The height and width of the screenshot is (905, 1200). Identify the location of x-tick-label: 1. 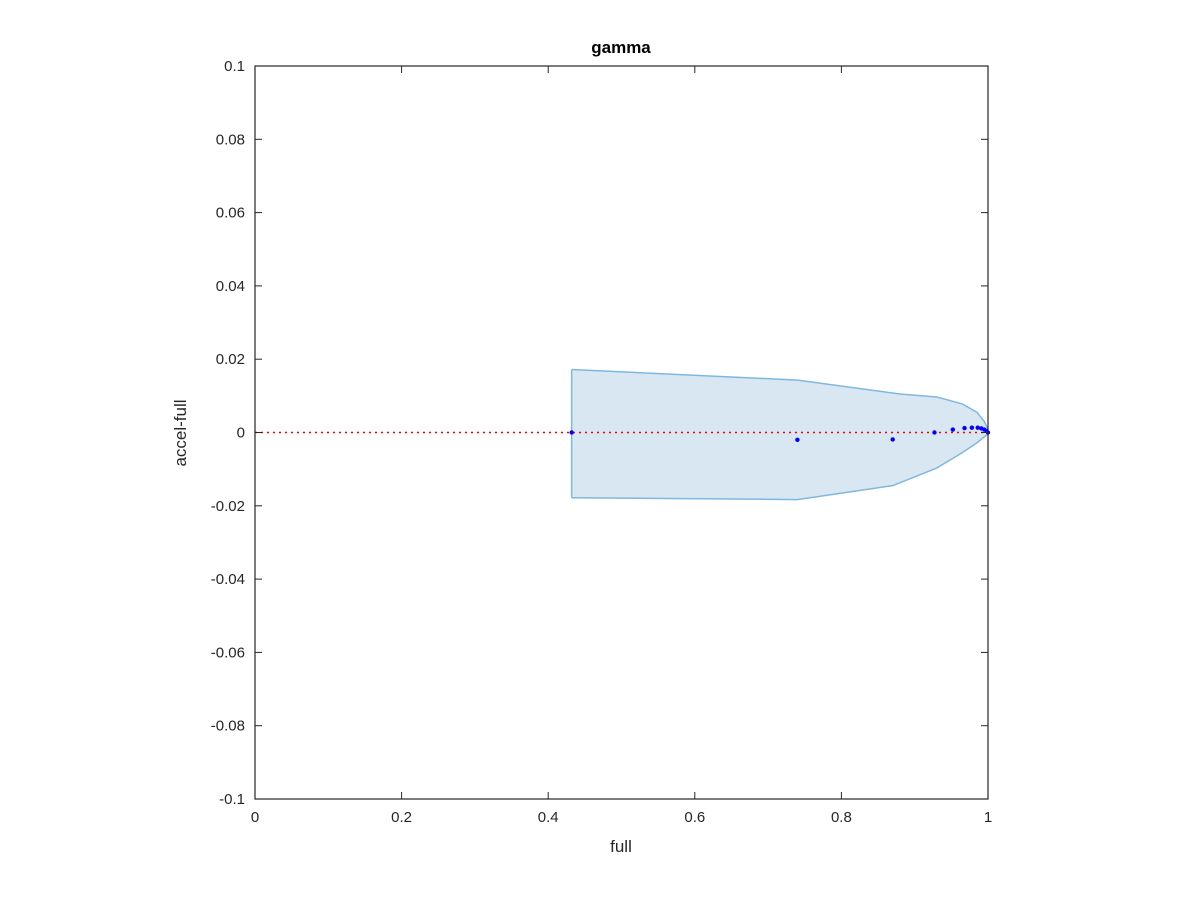
(988, 817).